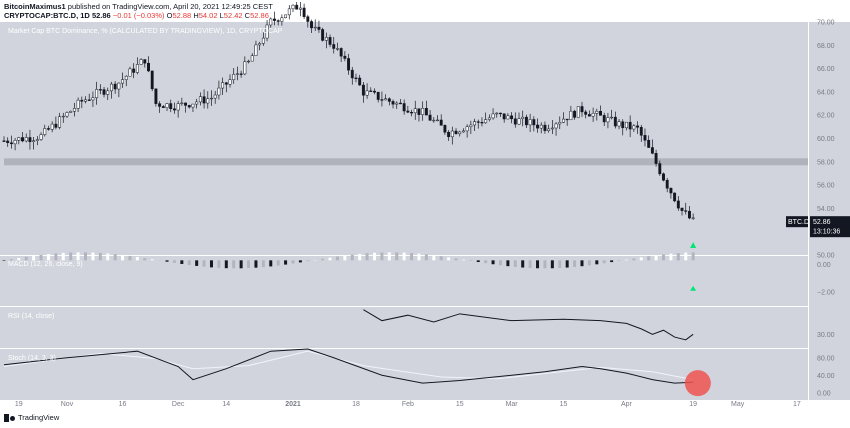 The height and width of the screenshot is (428, 850). Describe the element at coordinates (406, 162) in the screenshot. I see `support-band` at that location.